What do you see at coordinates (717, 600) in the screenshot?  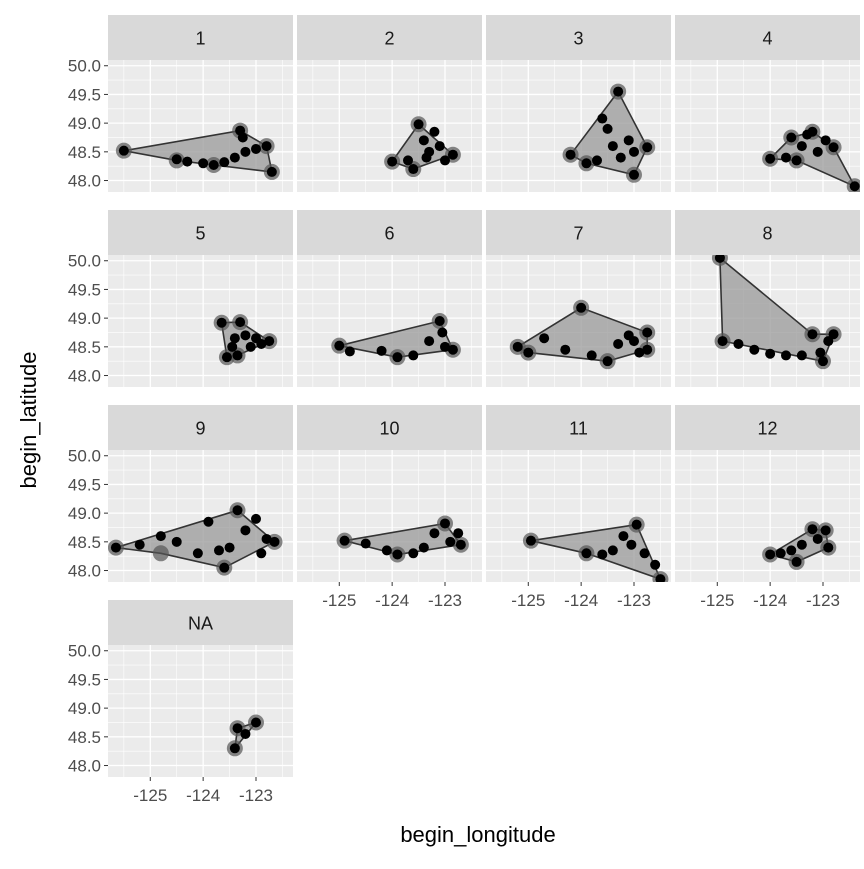 I see `x-tick-label: -125` at bounding box center [717, 600].